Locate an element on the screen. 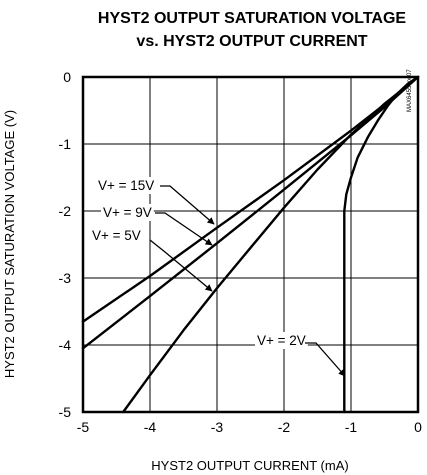 The height and width of the screenshot is (475, 427). y-tick-label: -5 is located at coordinates (65, 412).